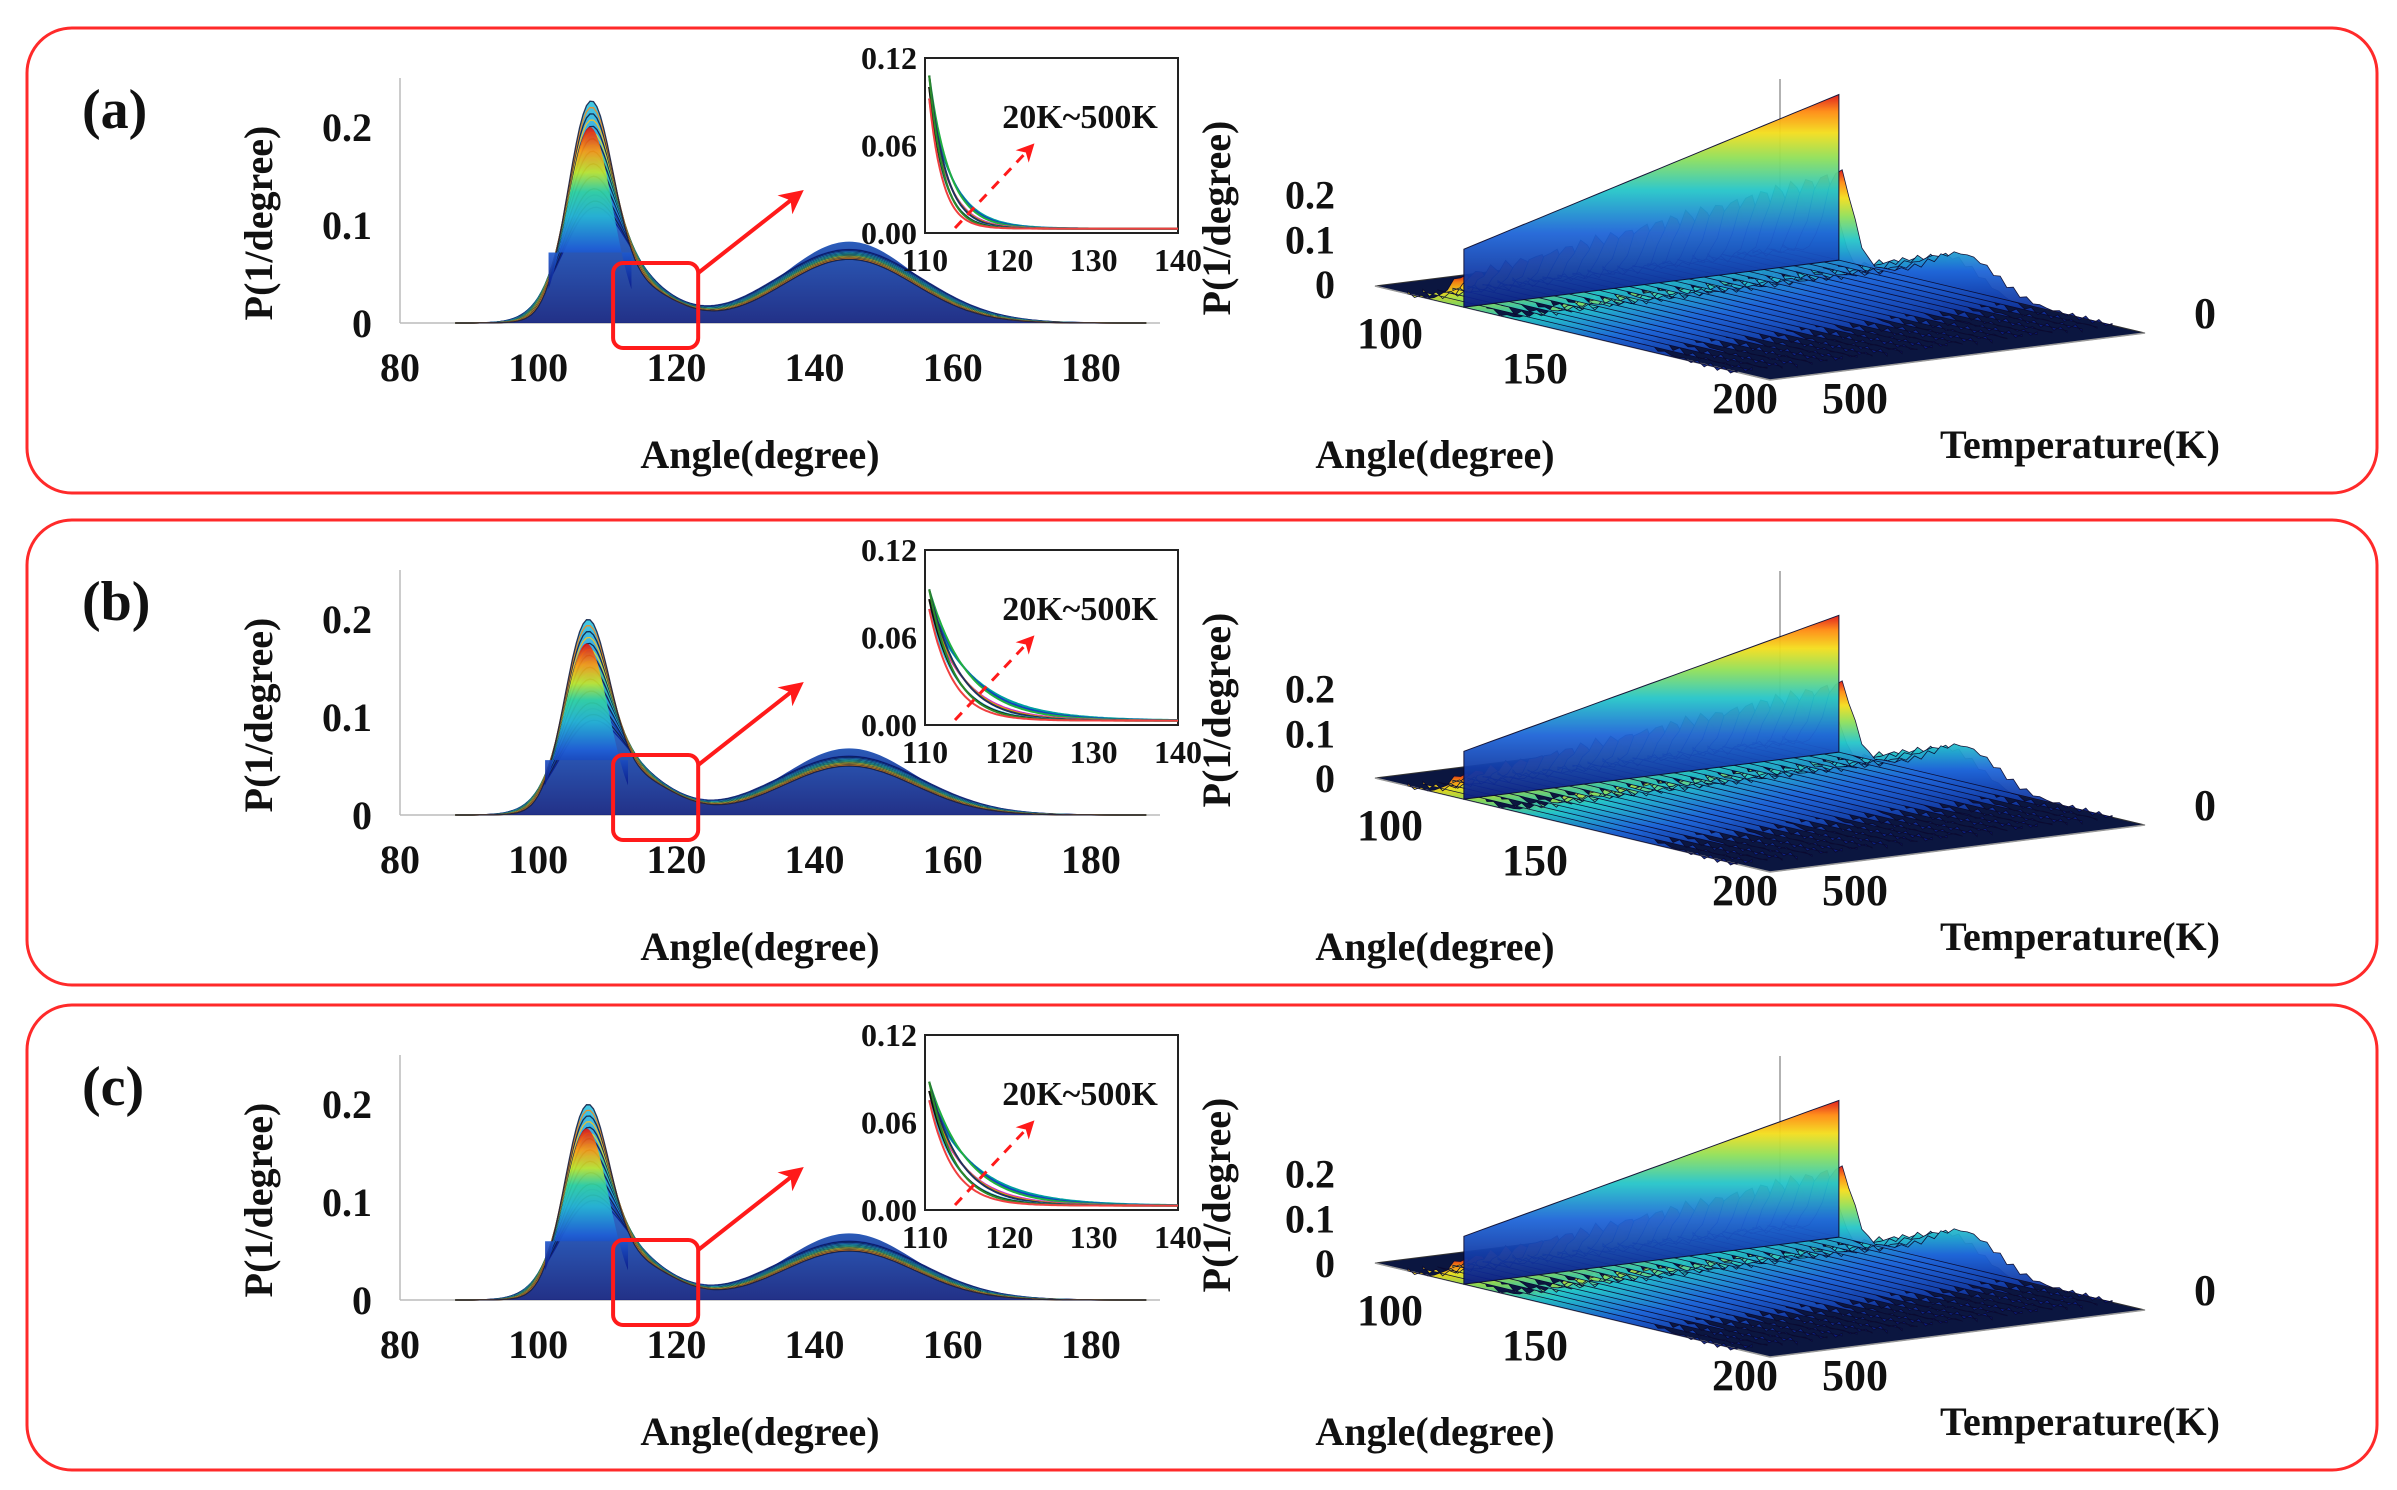 The image size is (2397, 1490). What do you see at coordinates (113, 1087) in the screenshot?
I see `panel-label: (c)` at bounding box center [113, 1087].